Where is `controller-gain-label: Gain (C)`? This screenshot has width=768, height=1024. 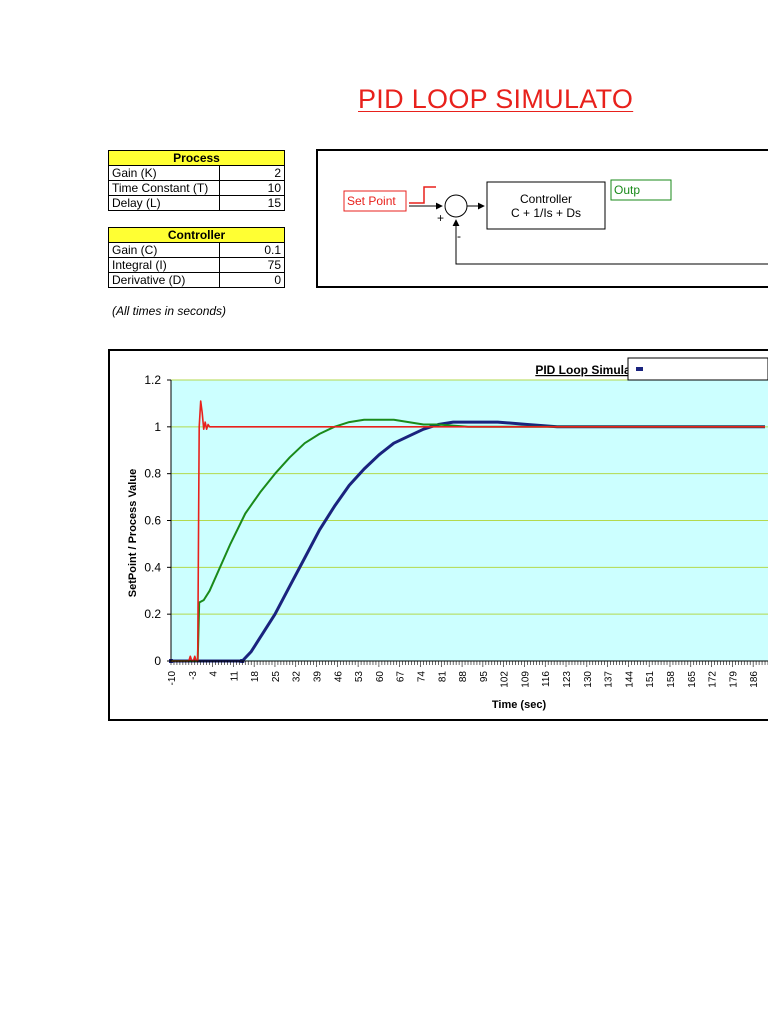
controller-gain-label: Gain (C) is located at coordinates (164, 250).